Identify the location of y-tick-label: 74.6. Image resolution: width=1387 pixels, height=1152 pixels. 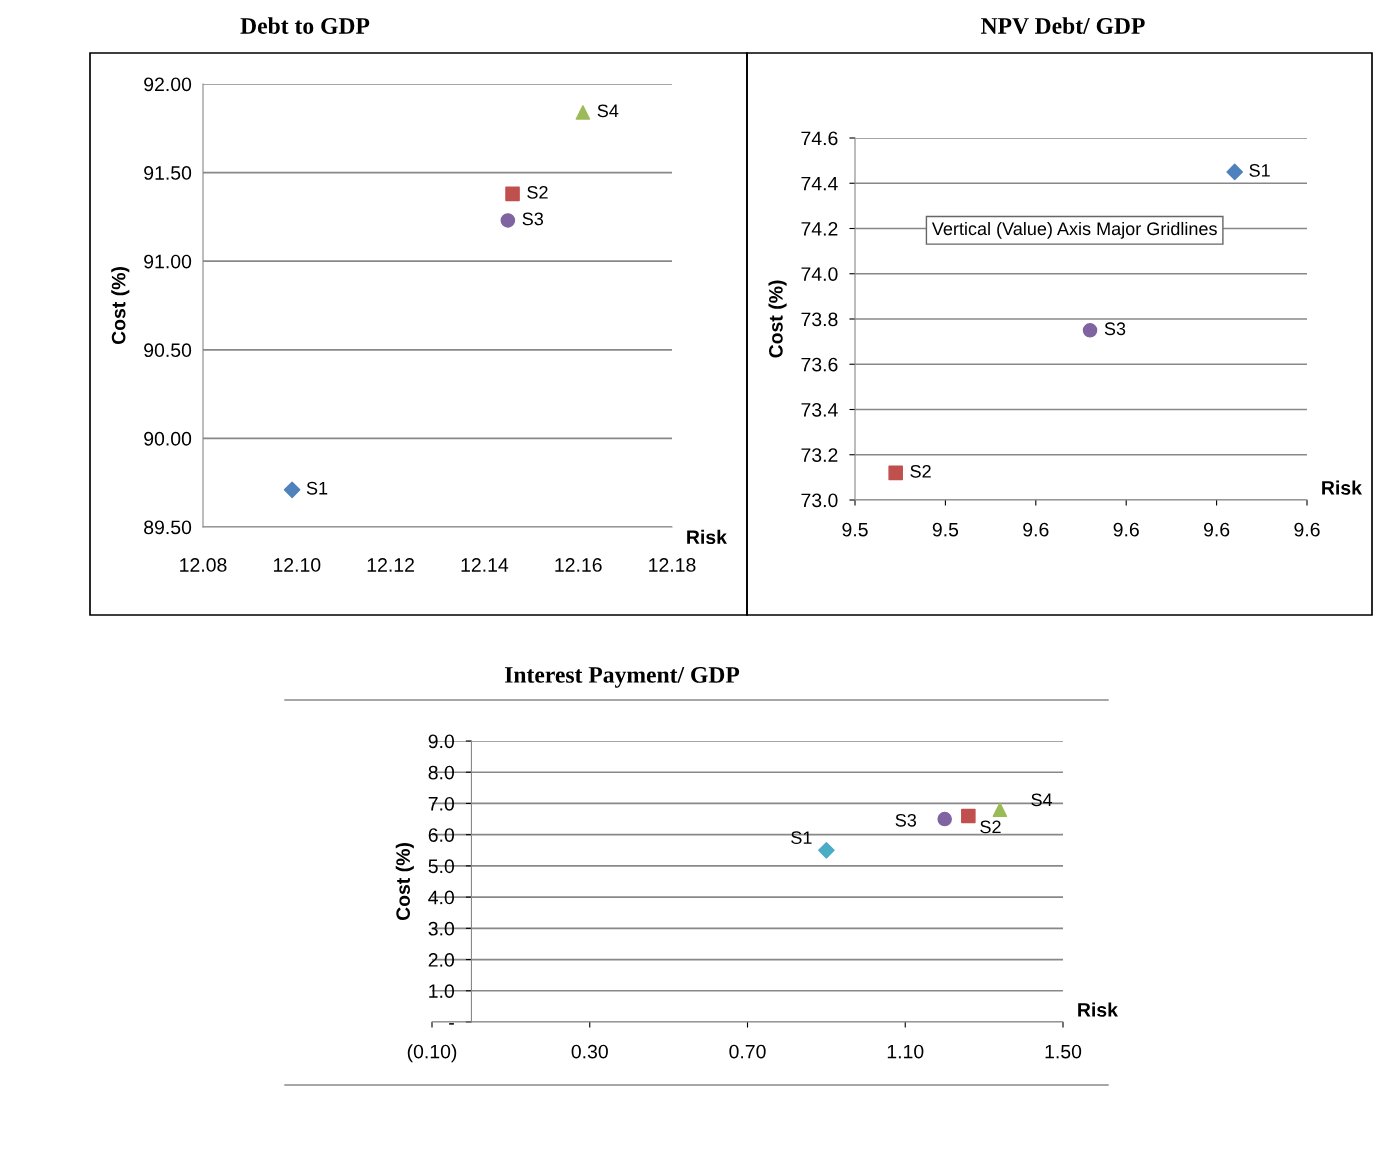
(819, 138).